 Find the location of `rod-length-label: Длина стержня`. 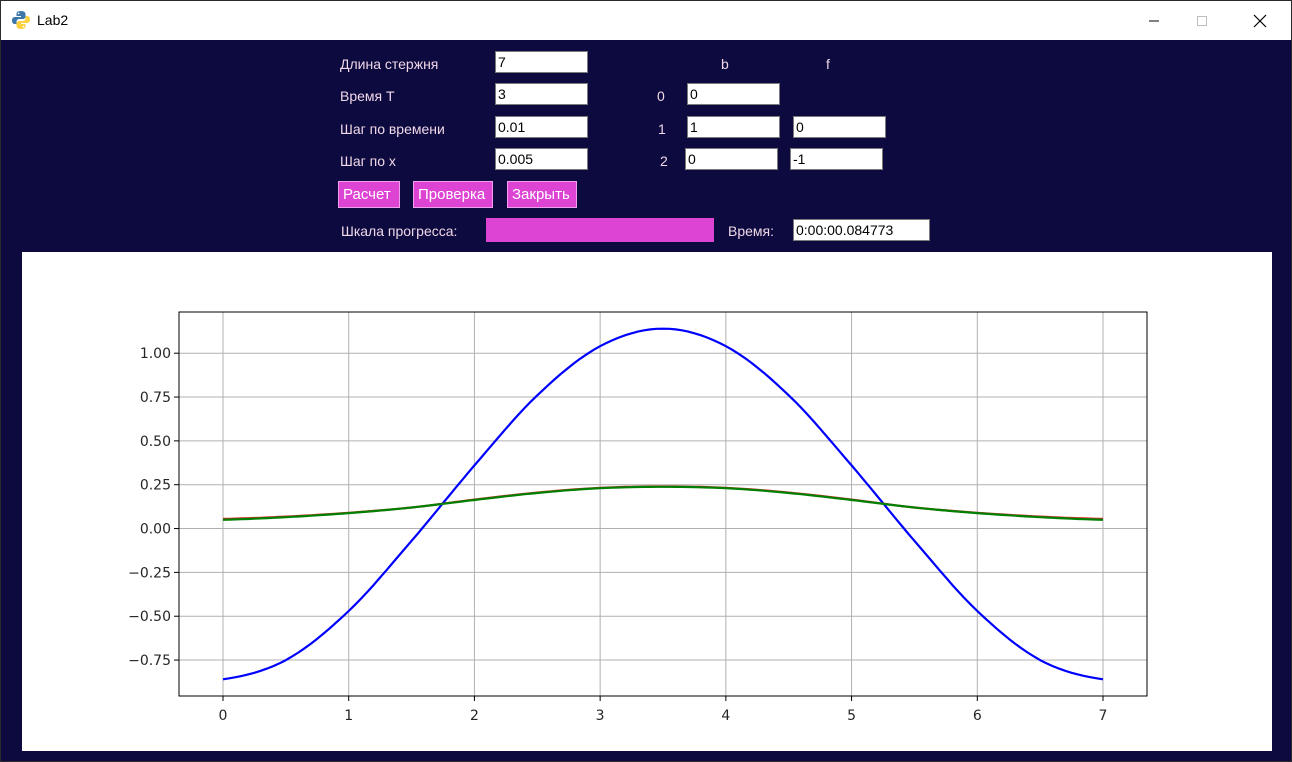

rod-length-label: Длина стержня is located at coordinates (389, 64).